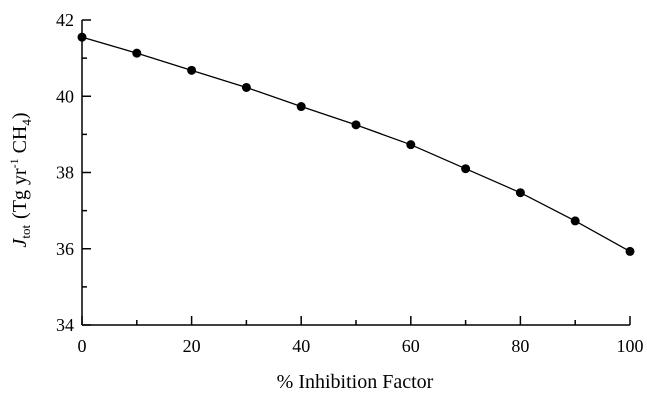 The height and width of the screenshot is (399, 647). What do you see at coordinates (411, 346) in the screenshot?
I see `x-tick-label: 60` at bounding box center [411, 346].